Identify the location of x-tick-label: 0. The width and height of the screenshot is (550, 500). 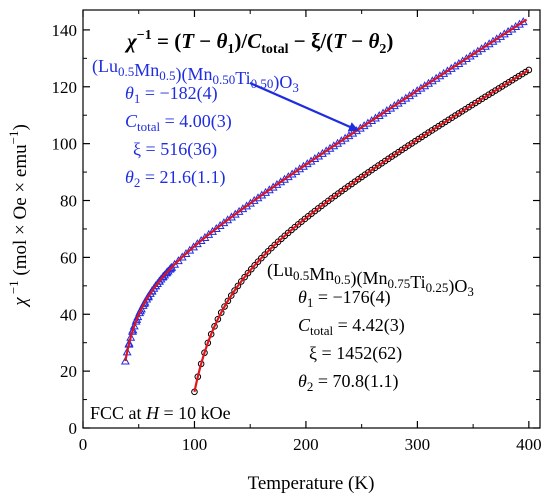
(83, 444).